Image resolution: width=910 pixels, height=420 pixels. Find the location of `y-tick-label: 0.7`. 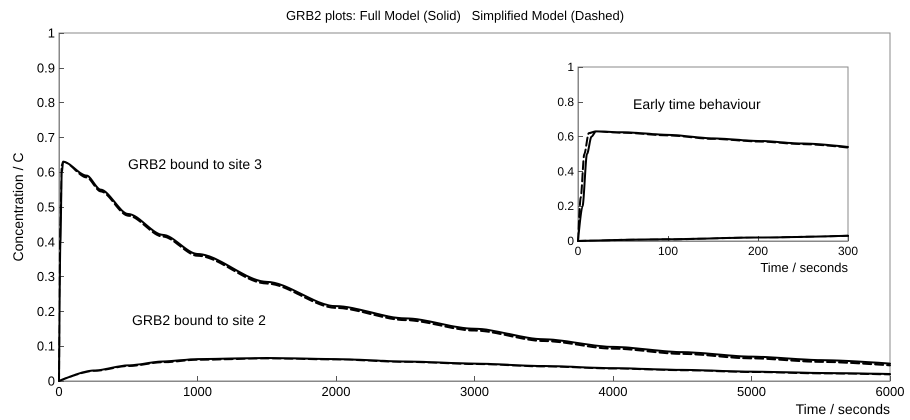

y-tick-label: 0.7 is located at coordinates (45, 137).